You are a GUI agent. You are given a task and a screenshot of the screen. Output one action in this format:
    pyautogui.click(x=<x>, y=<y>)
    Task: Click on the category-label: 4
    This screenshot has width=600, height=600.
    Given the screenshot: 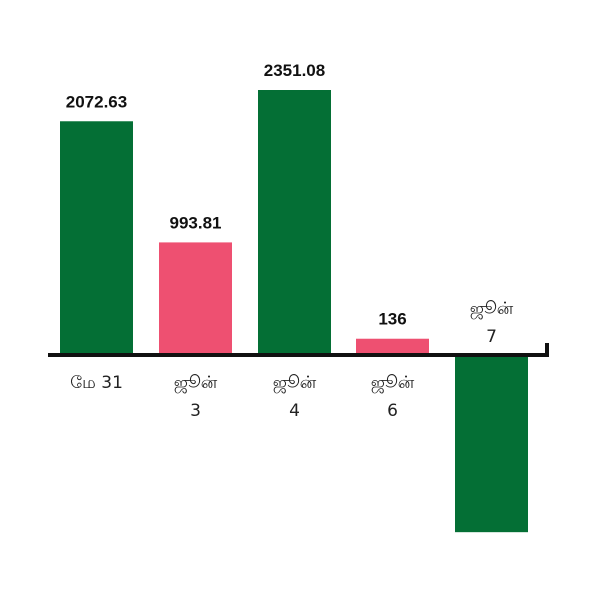 What is the action you would take?
    pyautogui.click(x=294, y=411)
    